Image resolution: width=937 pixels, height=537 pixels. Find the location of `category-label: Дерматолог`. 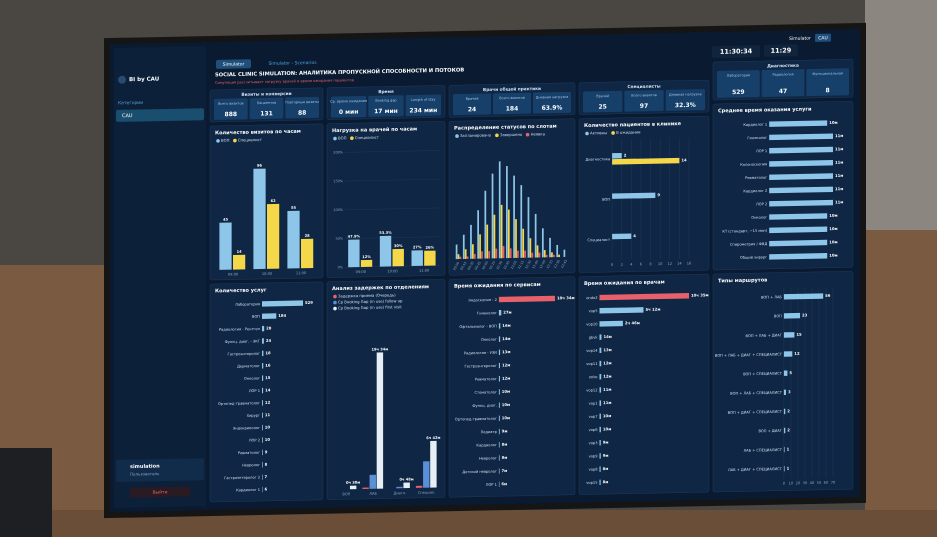

category-label: Дерматолог is located at coordinates (248, 366).